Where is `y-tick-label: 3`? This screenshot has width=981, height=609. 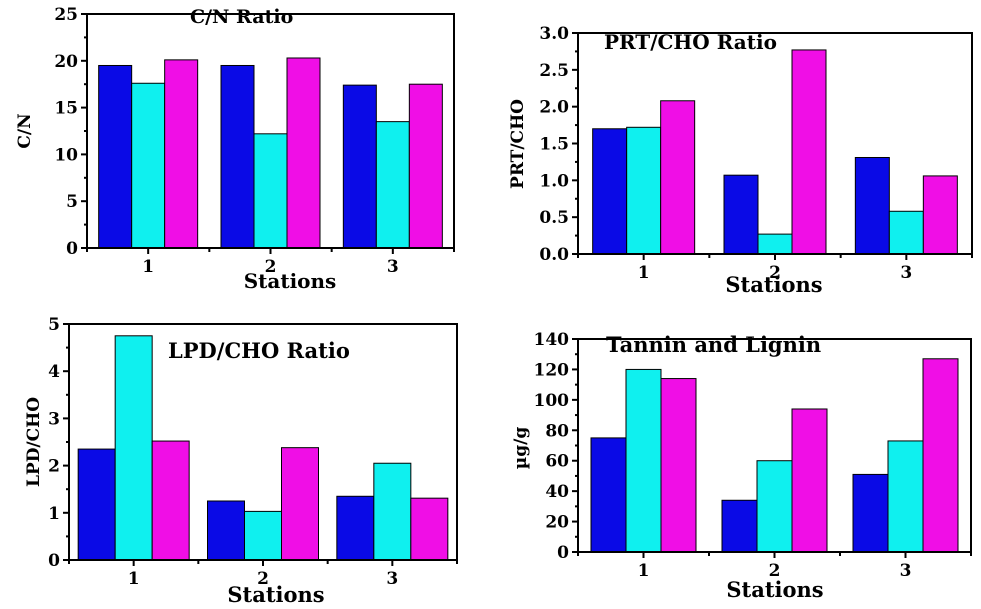
y-tick-label: 3 is located at coordinates (54, 419).